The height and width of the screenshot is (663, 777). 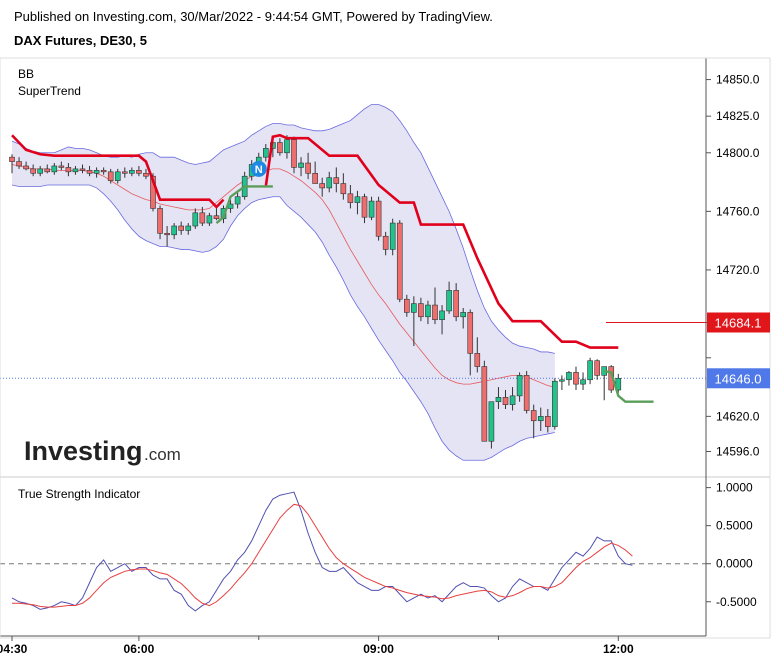 What do you see at coordinates (738, 416) in the screenshot?
I see `y-tick-label: 14620.0` at bounding box center [738, 416].